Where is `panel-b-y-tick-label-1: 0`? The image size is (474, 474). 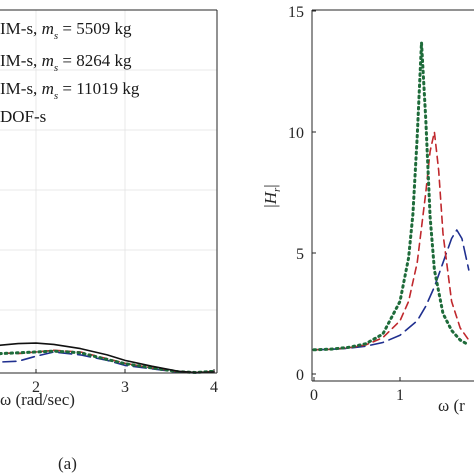 panel-b-y-tick-label-1: 0 is located at coordinates (300, 375).